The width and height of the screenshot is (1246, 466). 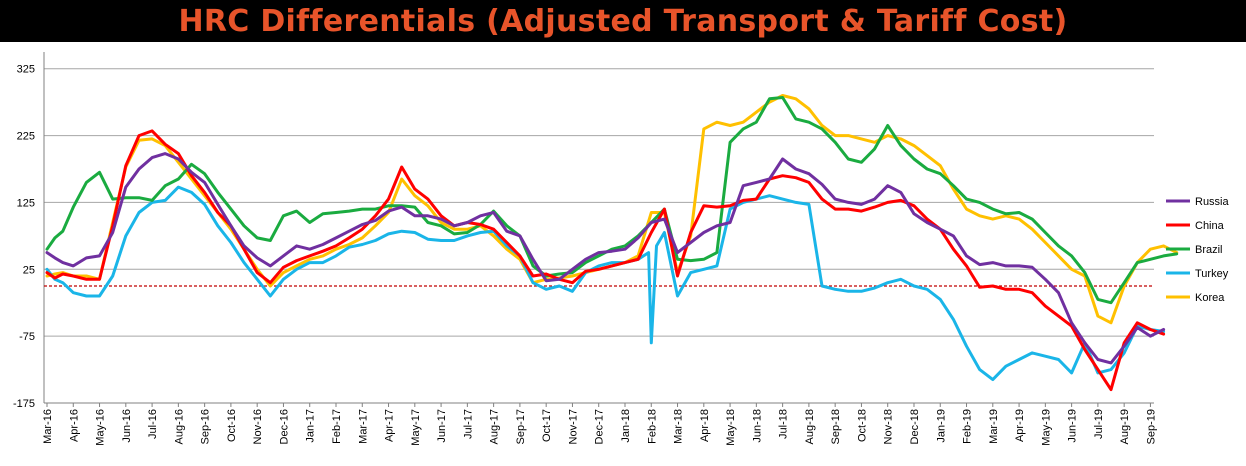 What do you see at coordinates (862, 425) in the screenshot?
I see `x-tick-label: Oct-18` at bounding box center [862, 425].